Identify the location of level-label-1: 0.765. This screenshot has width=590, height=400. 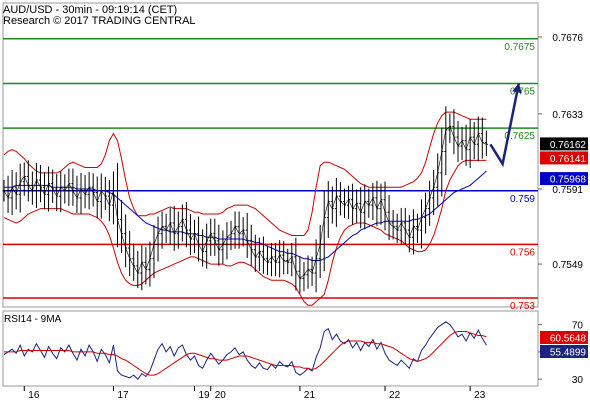
(522, 91).